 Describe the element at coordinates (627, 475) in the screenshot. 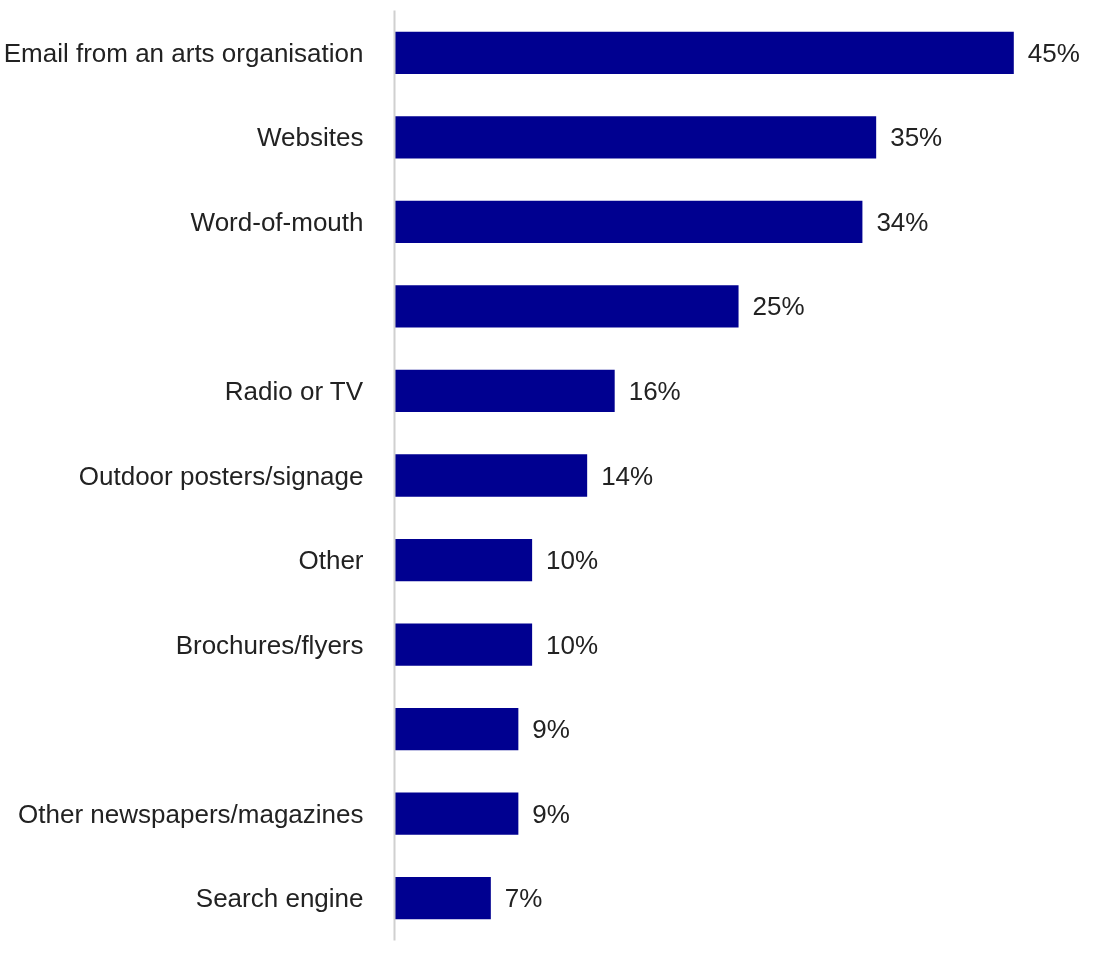

I see `data-label: 14%` at that location.